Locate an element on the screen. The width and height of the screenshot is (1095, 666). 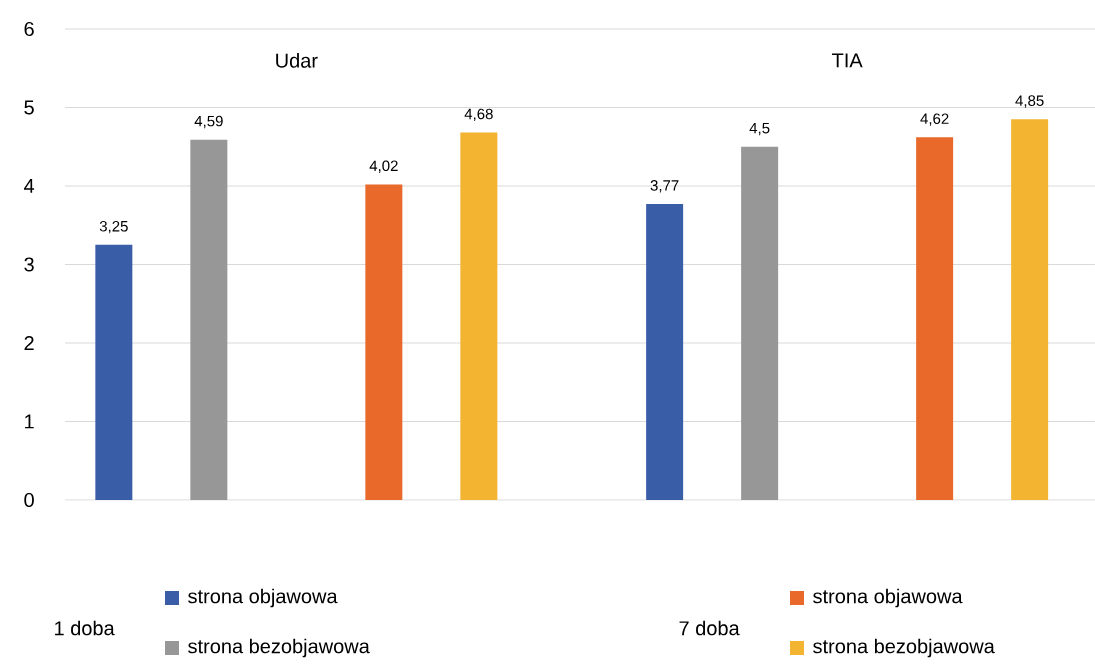
y-tick-label: 0 is located at coordinates (29, 500).